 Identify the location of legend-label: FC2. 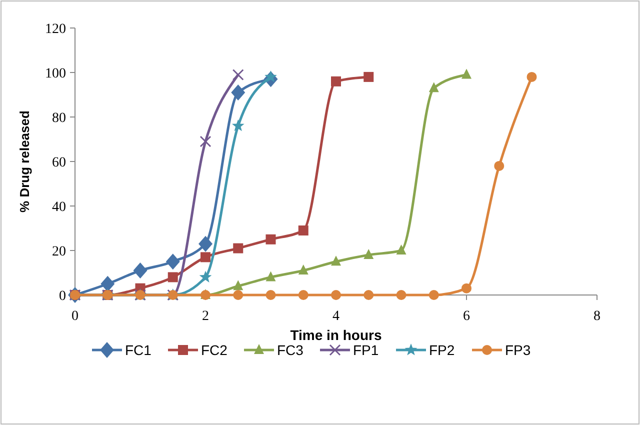
(214, 350).